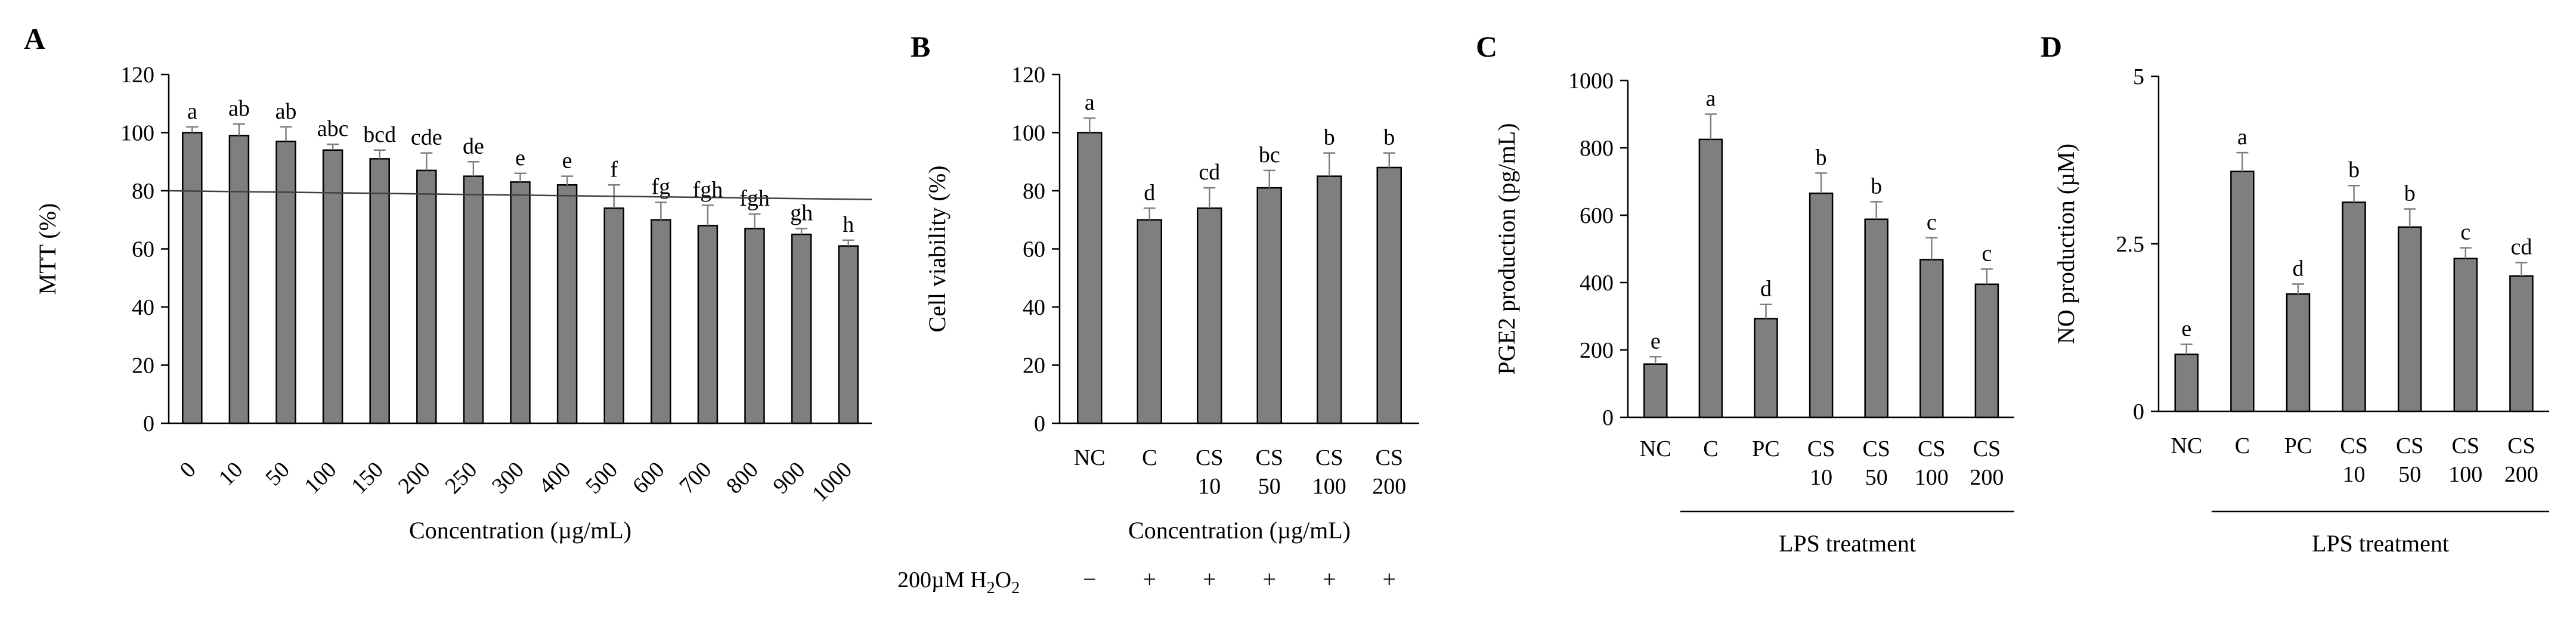 The height and width of the screenshot is (617, 2576). What do you see at coordinates (2138, 76) in the screenshot?
I see `y-tick-label: 5` at bounding box center [2138, 76].